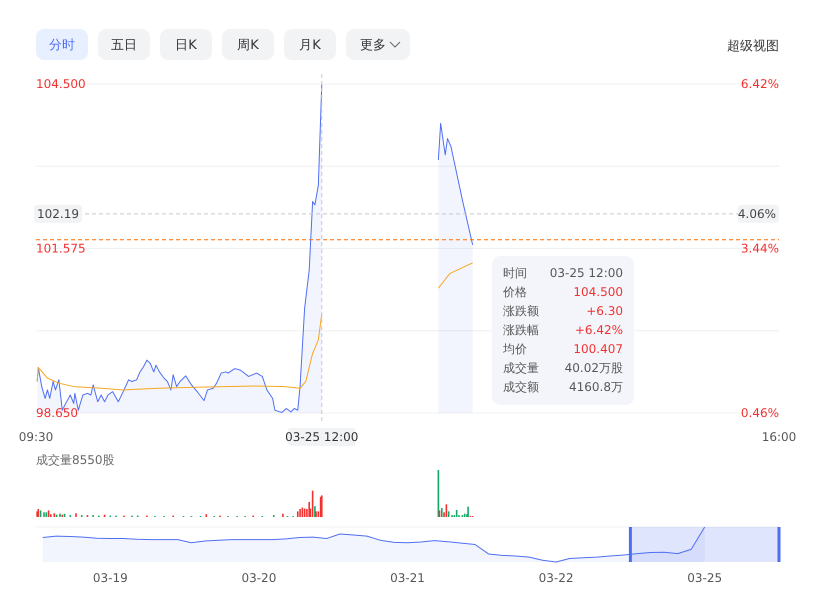  Describe the element at coordinates (62, 45) in the screenshot. I see `text: 分时` at that location.